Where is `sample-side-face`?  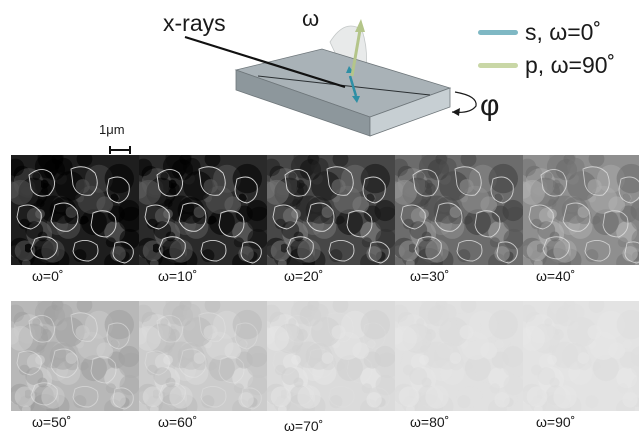
sample-side-face is located at coordinates (410, 112).